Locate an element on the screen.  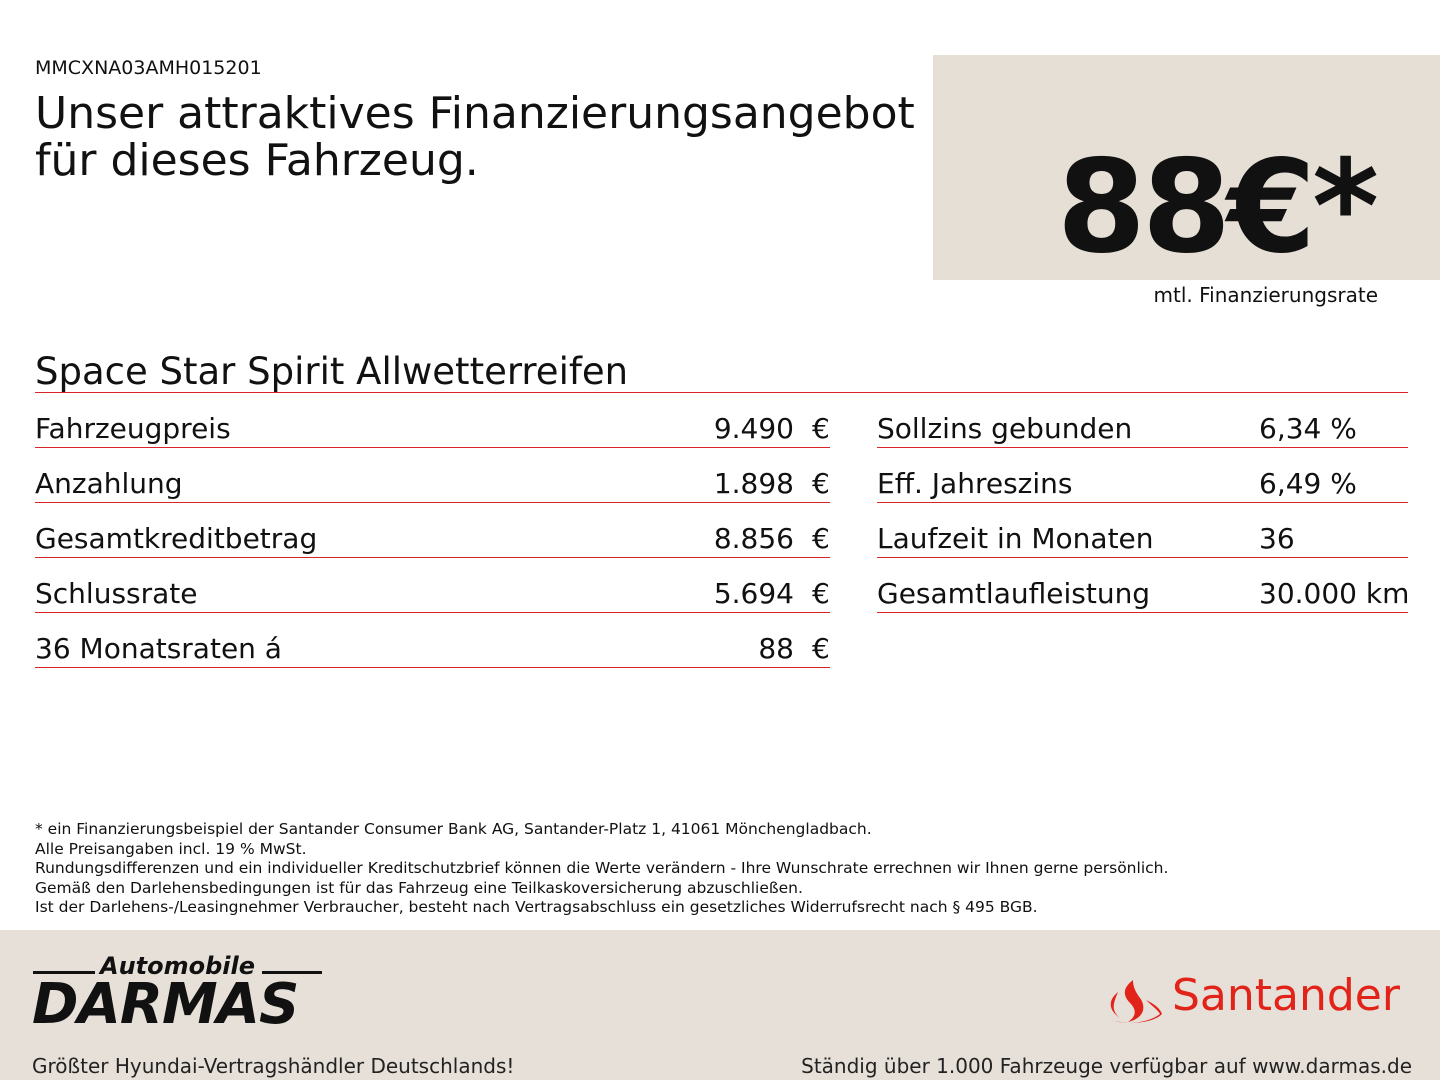
headline-line: für dieses Fahrzeug. is located at coordinates (257, 160).